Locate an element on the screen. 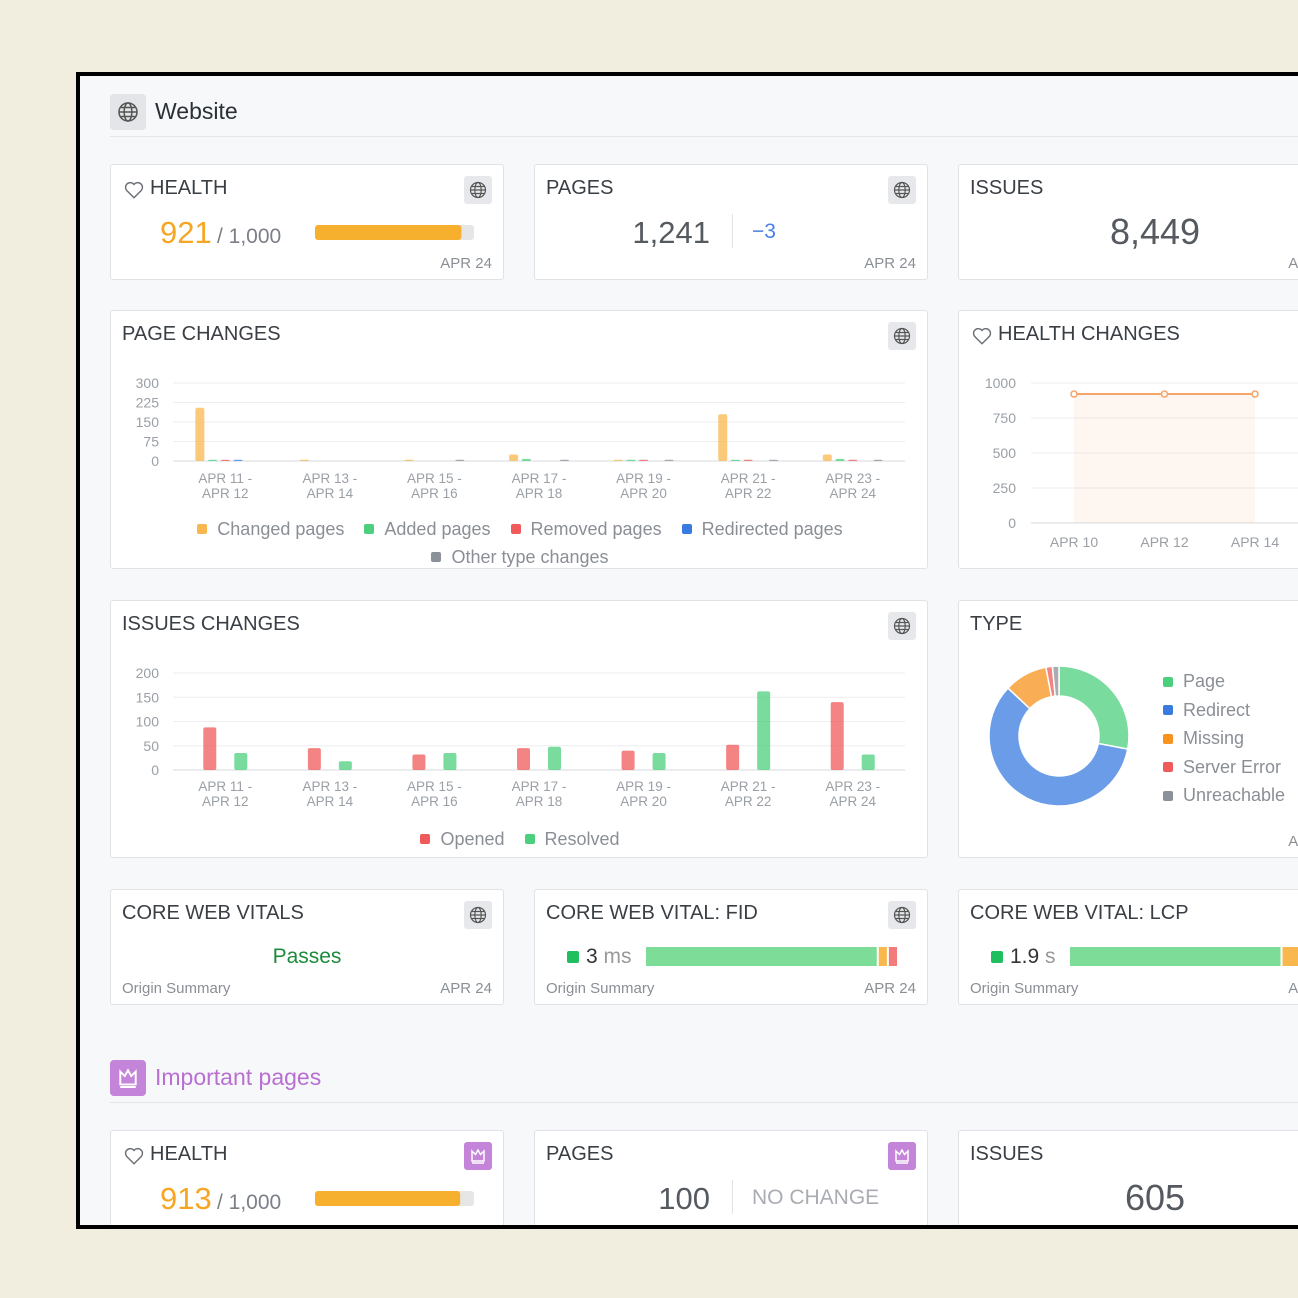 This screenshot has width=1298, height=1298. legend-label: Server Error is located at coordinates (1232, 766).